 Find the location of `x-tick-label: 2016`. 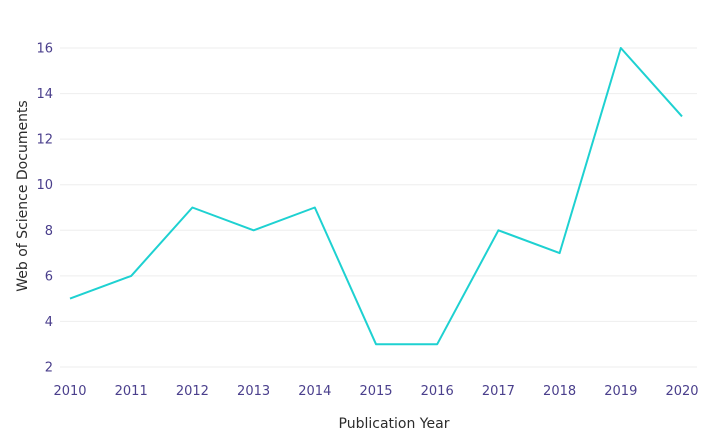

x-tick-label: 2016 is located at coordinates (437, 391).